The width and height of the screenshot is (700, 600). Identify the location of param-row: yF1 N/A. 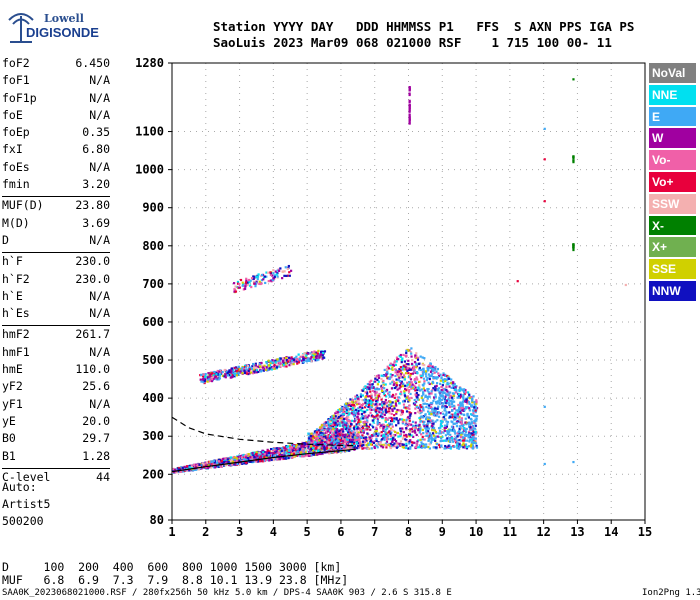
(56, 405).